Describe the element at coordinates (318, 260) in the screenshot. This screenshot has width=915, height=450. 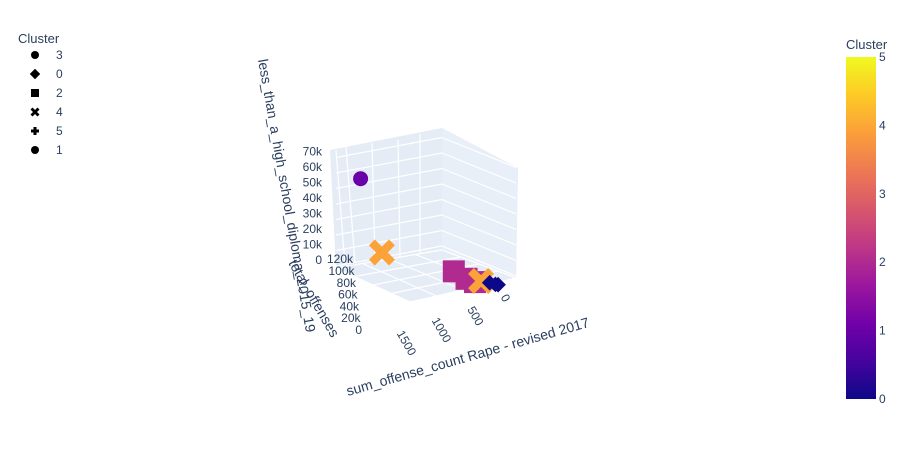
I see `z-tick-label: 0` at that location.